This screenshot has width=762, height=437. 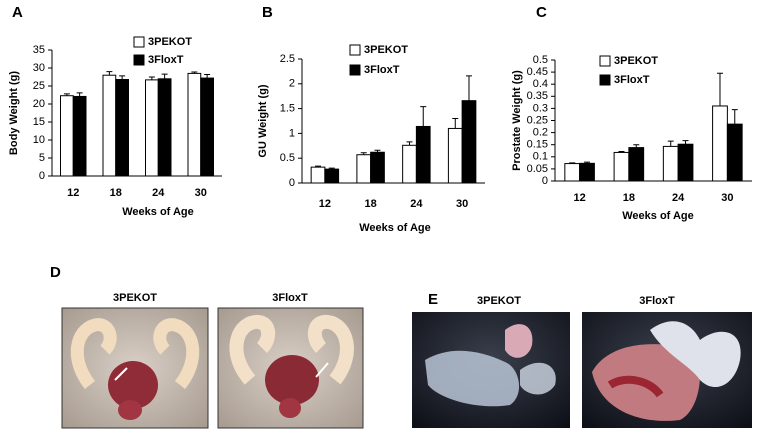 What do you see at coordinates (517, 120) in the screenshot?
I see `y-axis-label: Prostate Weight (g)` at bounding box center [517, 120].